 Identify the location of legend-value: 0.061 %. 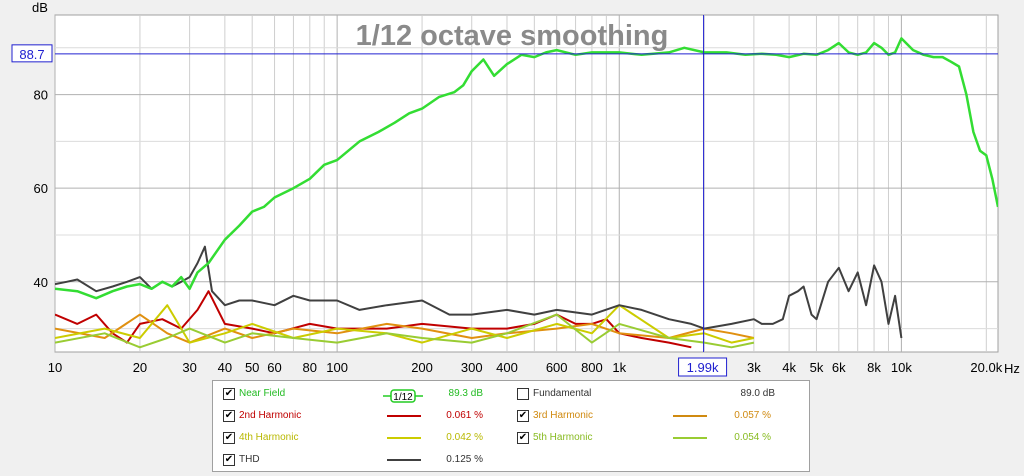
(464, 415).